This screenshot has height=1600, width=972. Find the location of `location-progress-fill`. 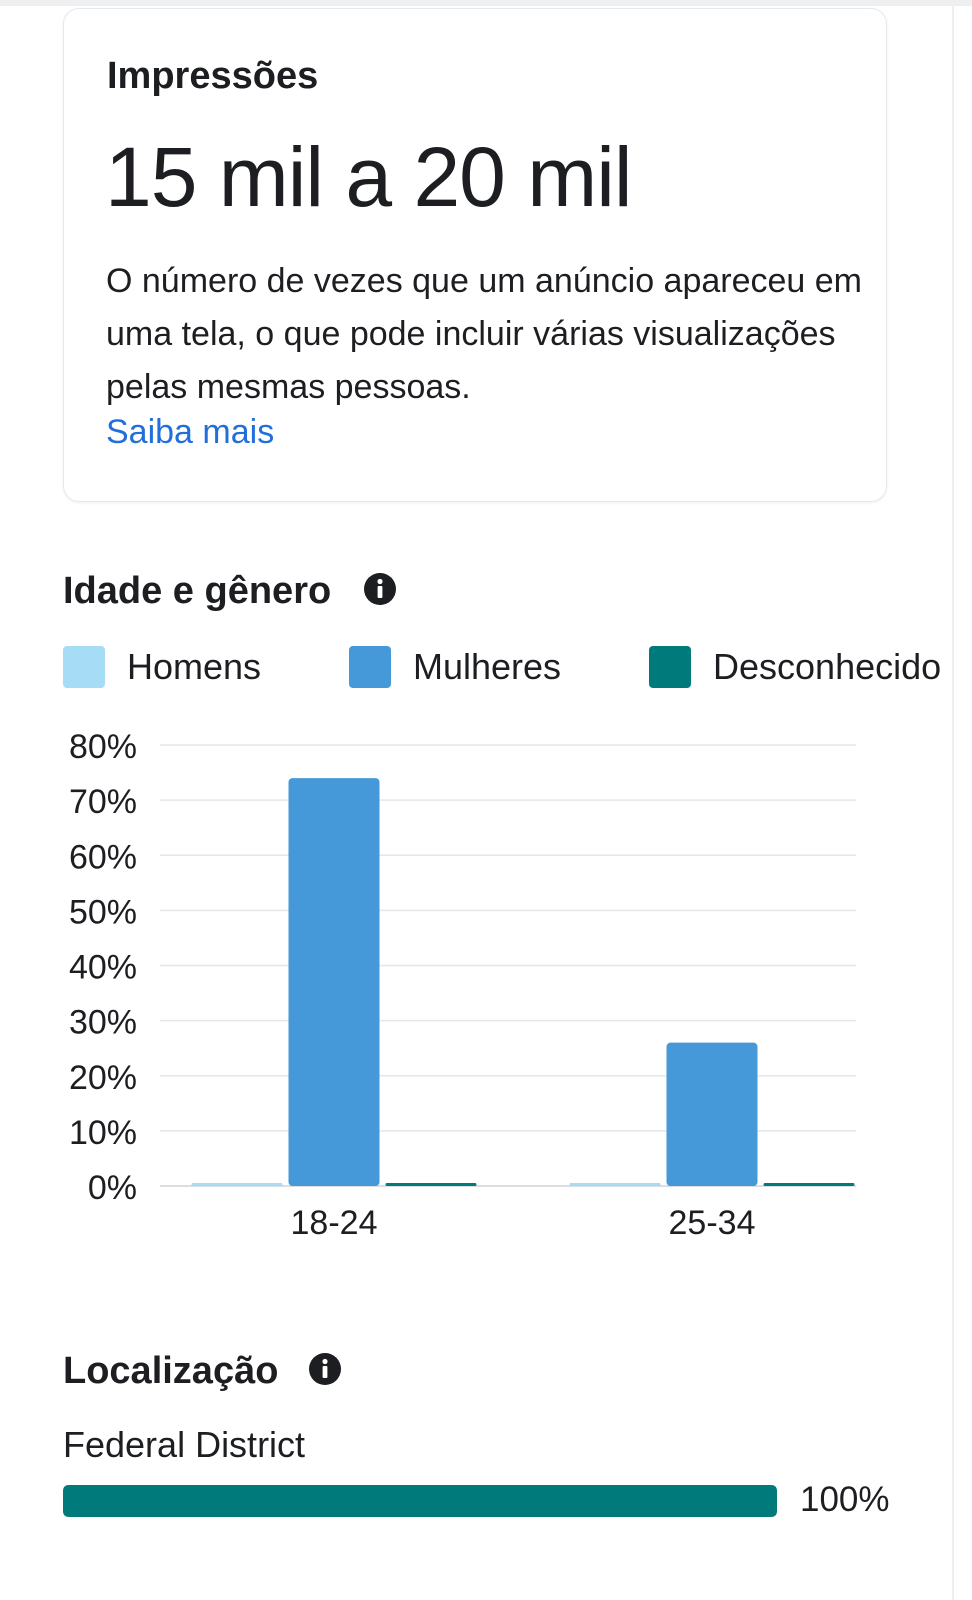

location-progress-fill is located at coordinates (420, 1501).